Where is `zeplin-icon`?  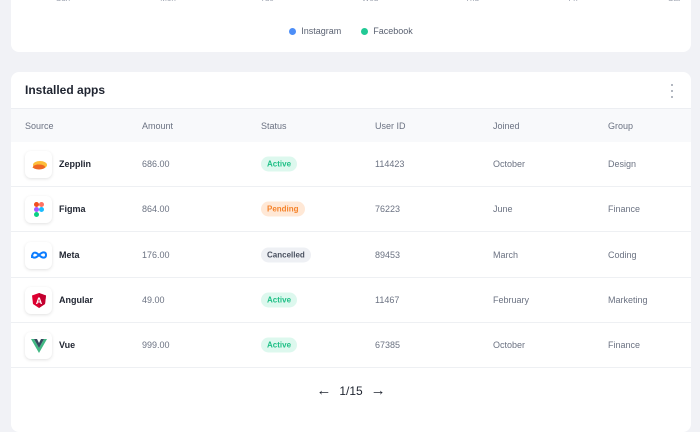 zeplin-icon is located at coordinates (38, 164).